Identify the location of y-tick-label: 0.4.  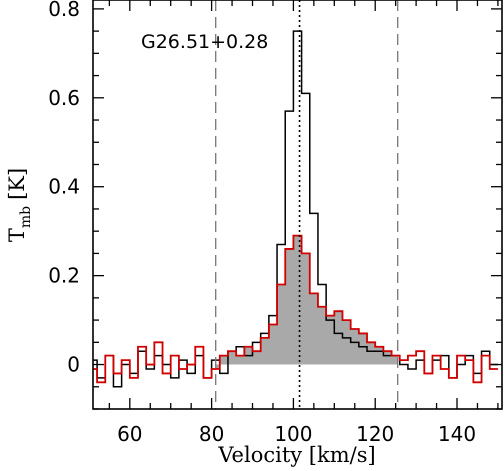
(64, 187).